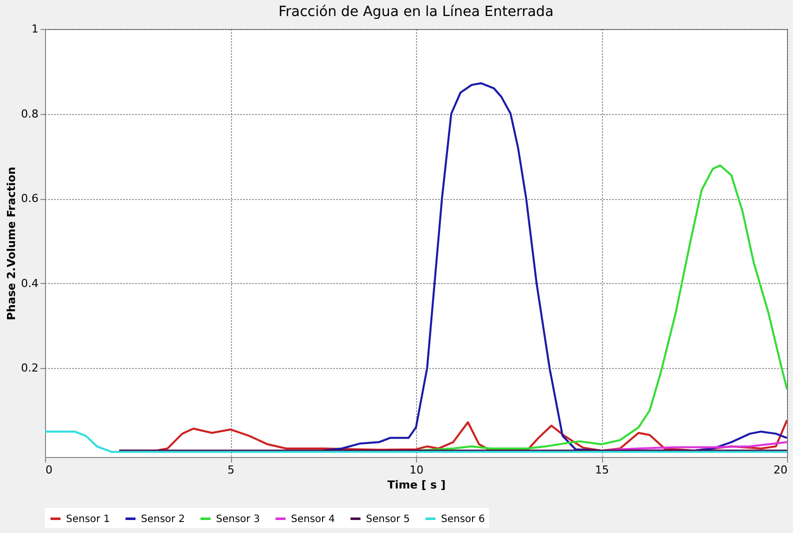 The image size is (793, 533). Describe the element at coordinates (29, 113) in the screenshot. I see `y-tick-label: 0.8` at that location.